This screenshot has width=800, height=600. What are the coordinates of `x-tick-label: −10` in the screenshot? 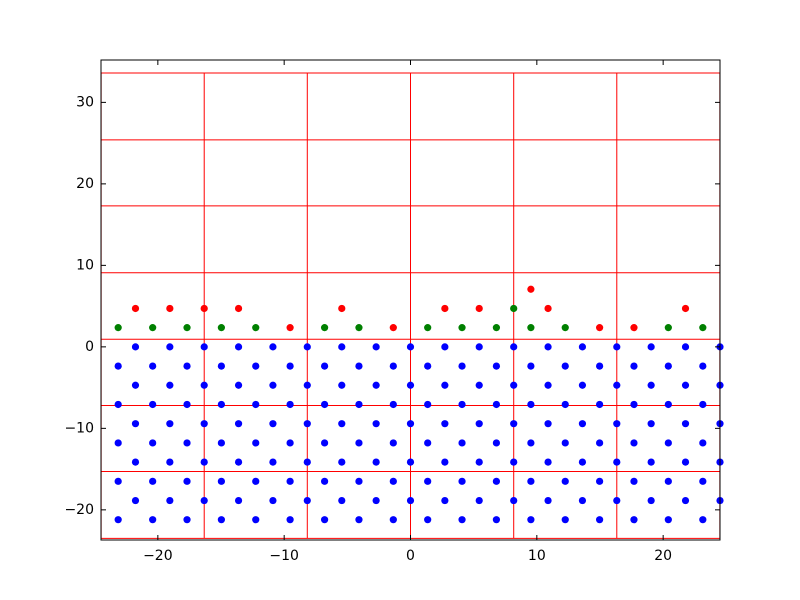 It's located at (284, 556).